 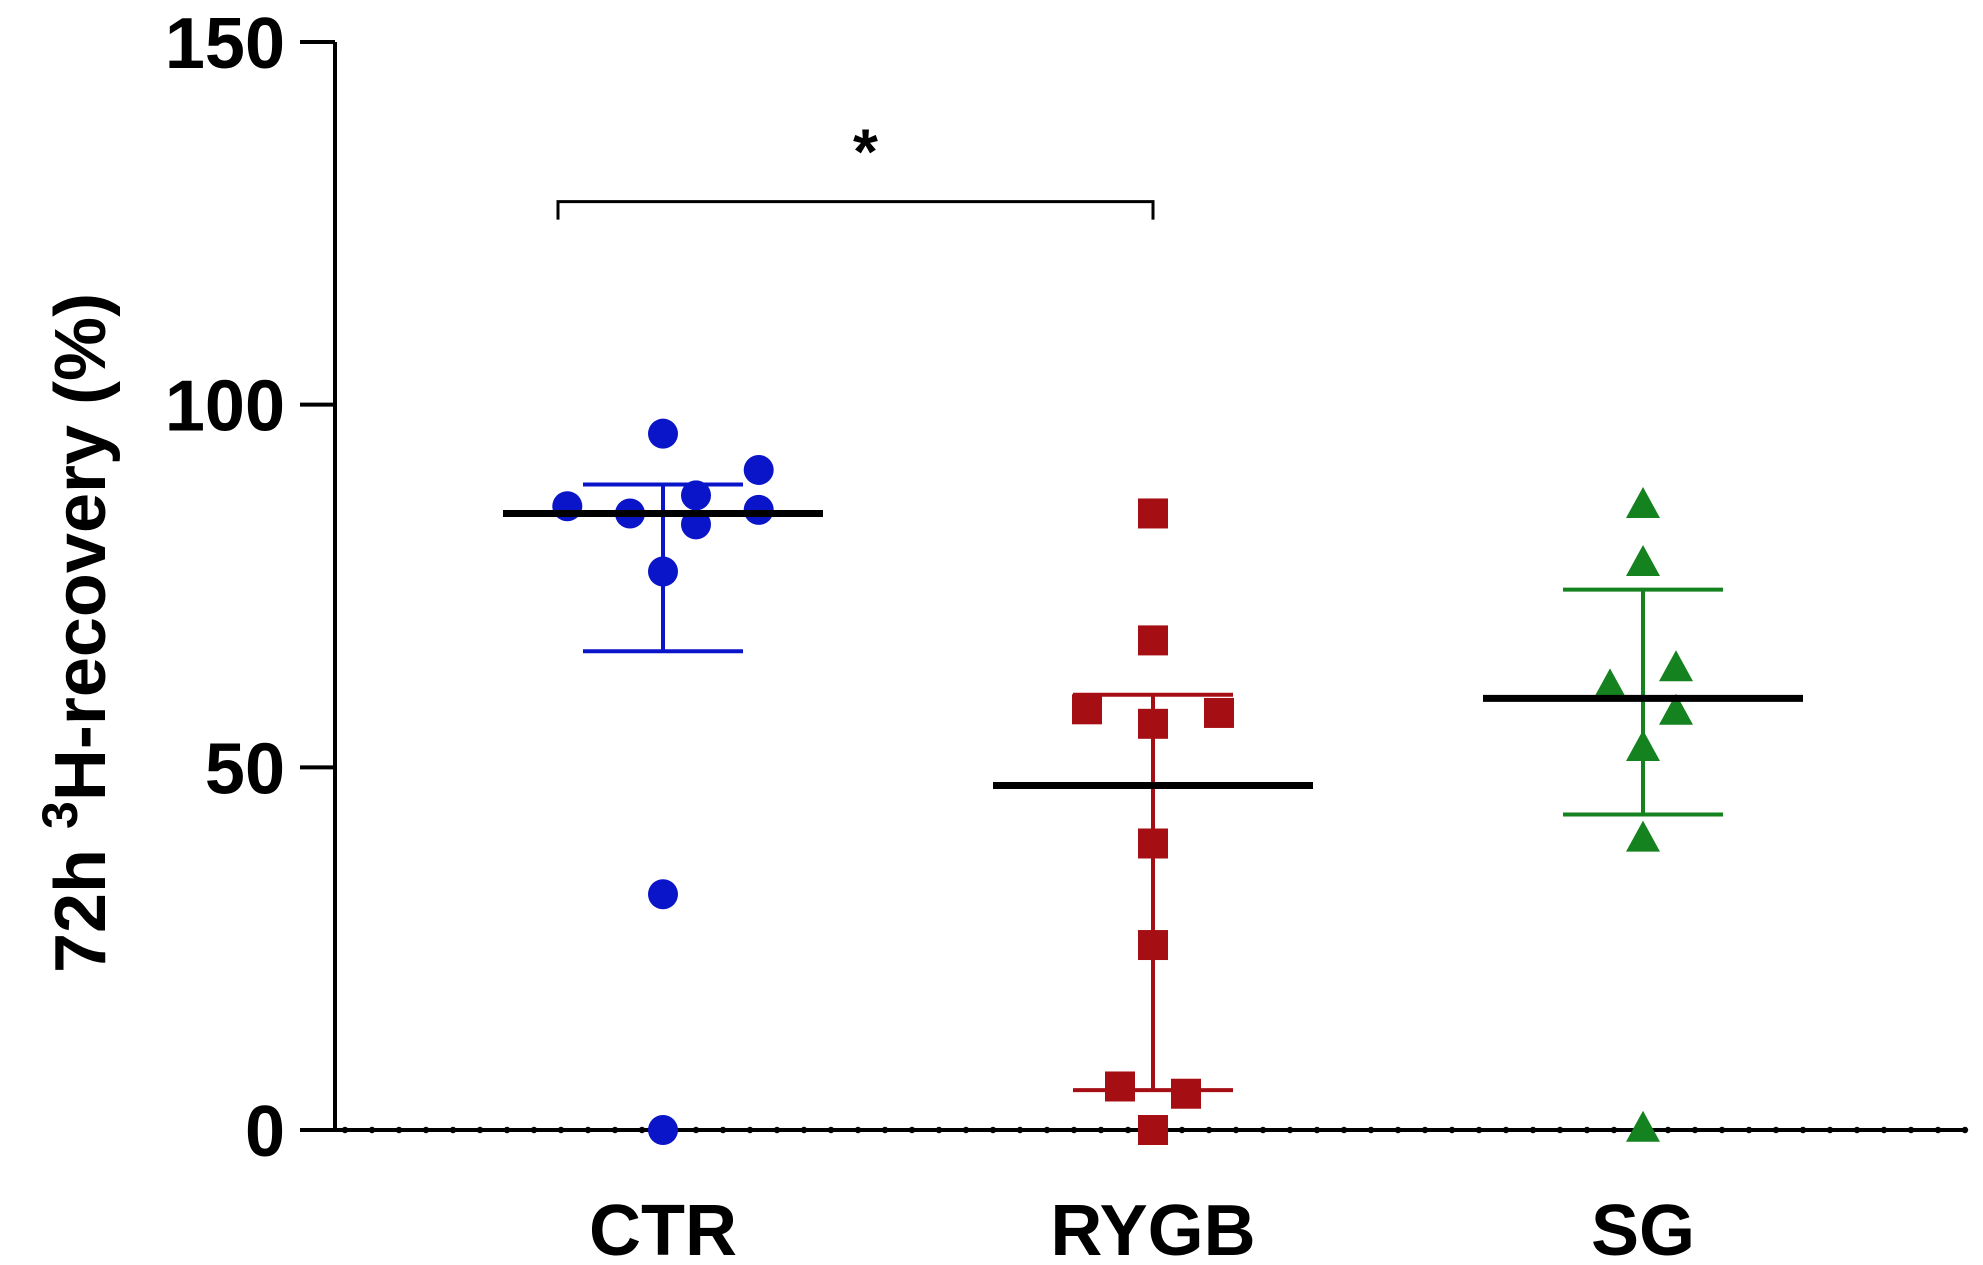 I want to click on annotations: *, so click(x=855, y=168).